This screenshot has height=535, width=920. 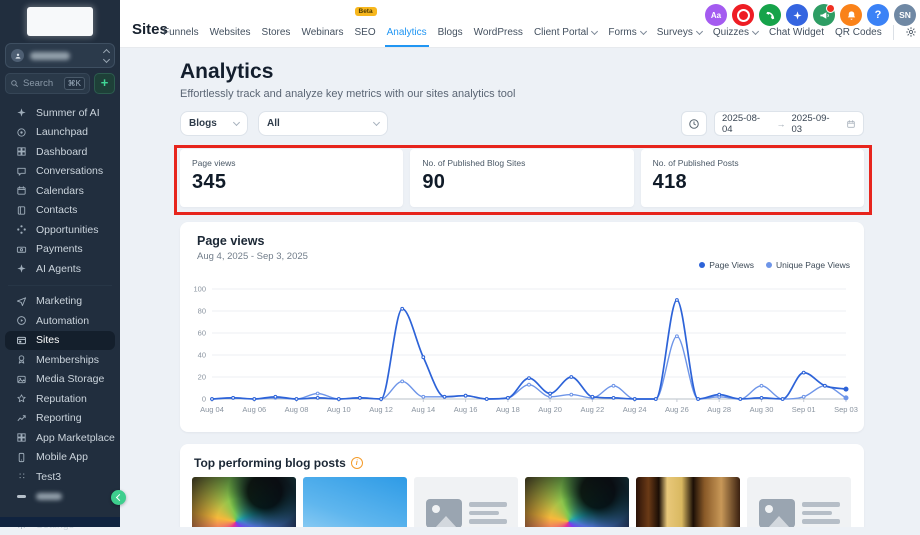 I want to click on search-shortcut-badge: ⌘K, so click(x=74, y=83).